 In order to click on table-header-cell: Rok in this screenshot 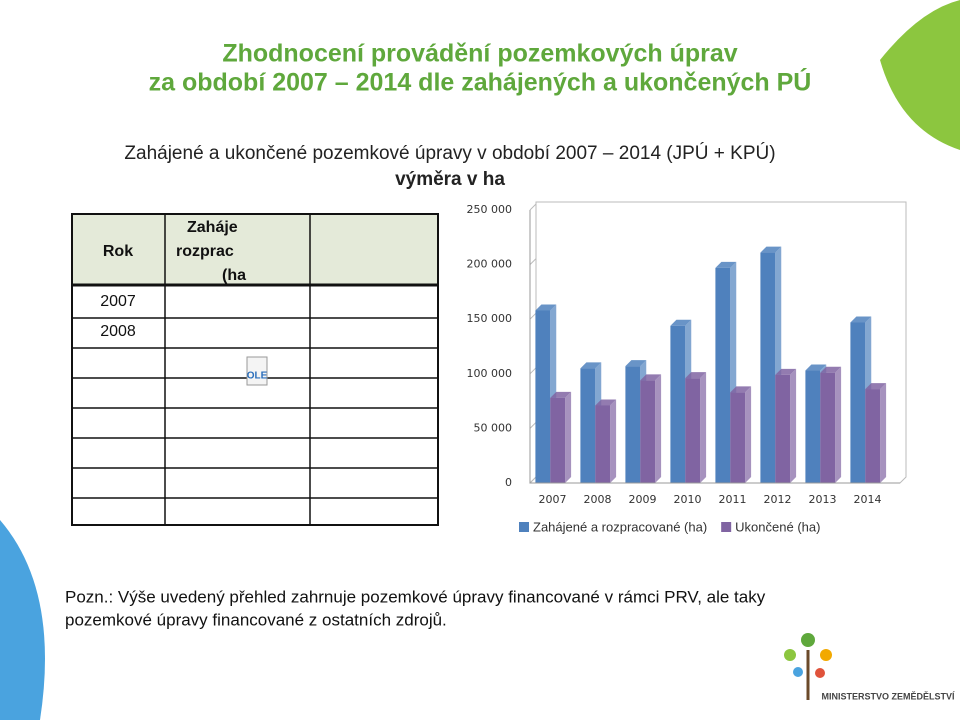, I will do `click(118, 251)`.